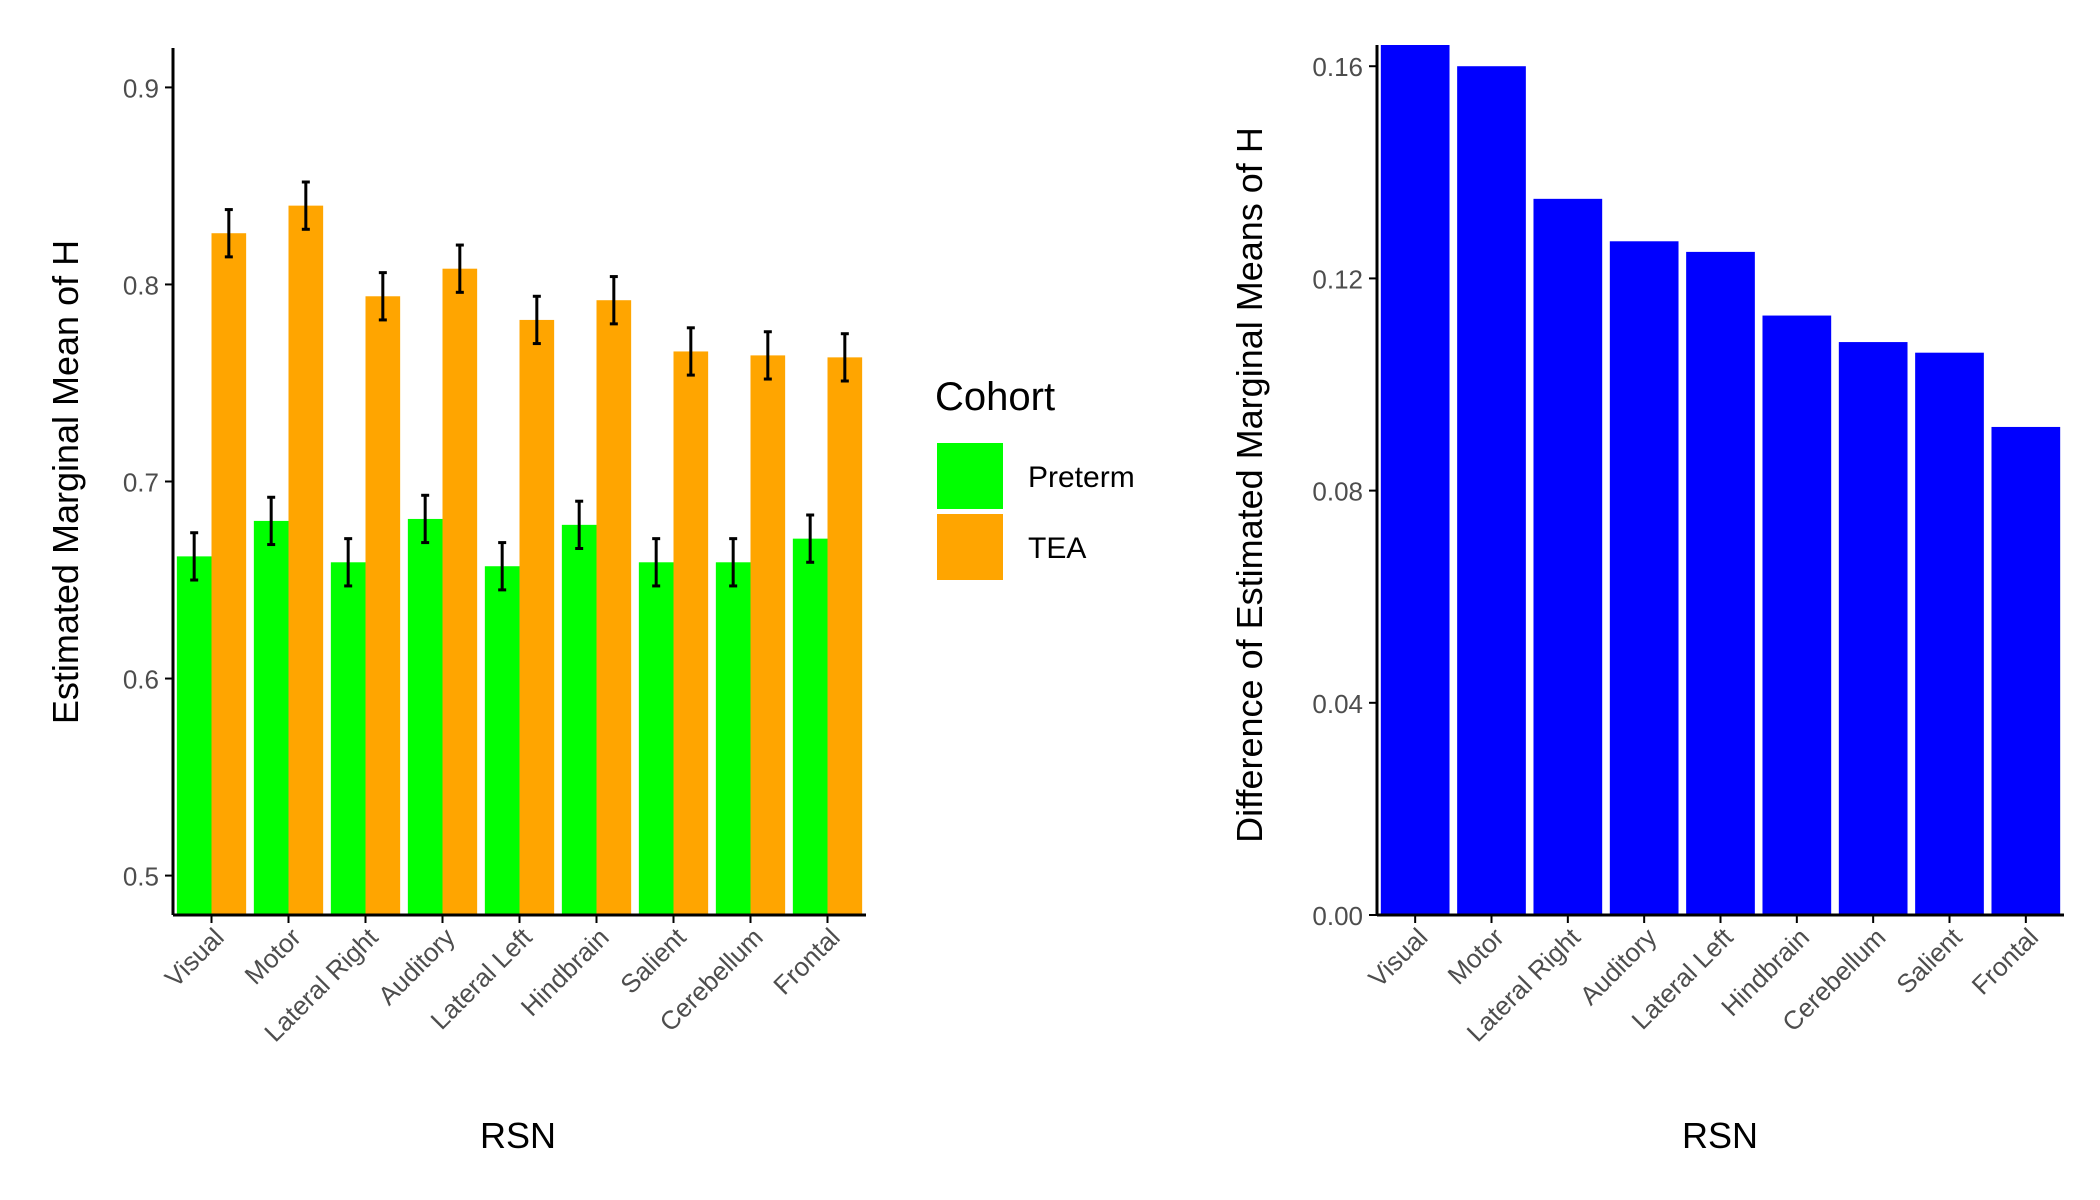 Image resolution: width=2100 pixels, height=1200 pixels. What do you see at coordinates (767, 355) in the screenshot?
I see `errorbar-tea-cerebellum` at bounding box center [767, 355].